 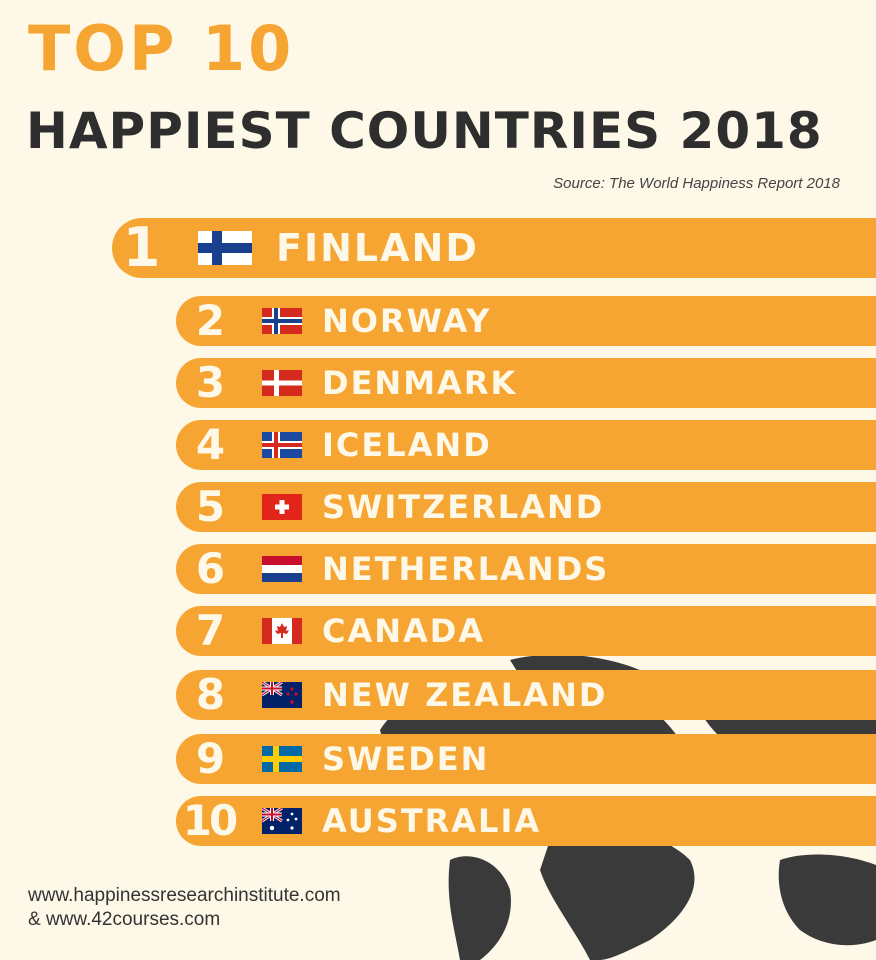 What do you see at coordinates (526, 321) in the screenshot?
I see `ranking-row: 2 NORWAY` at bounding box center [526, 321].